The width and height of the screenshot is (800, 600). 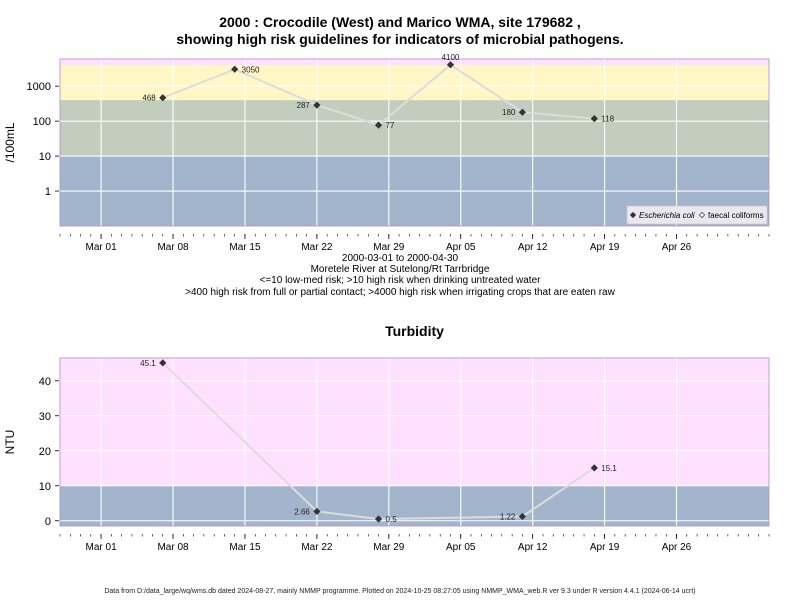 I want to click on y-tick-label: 40, so click(x=45, y=382).